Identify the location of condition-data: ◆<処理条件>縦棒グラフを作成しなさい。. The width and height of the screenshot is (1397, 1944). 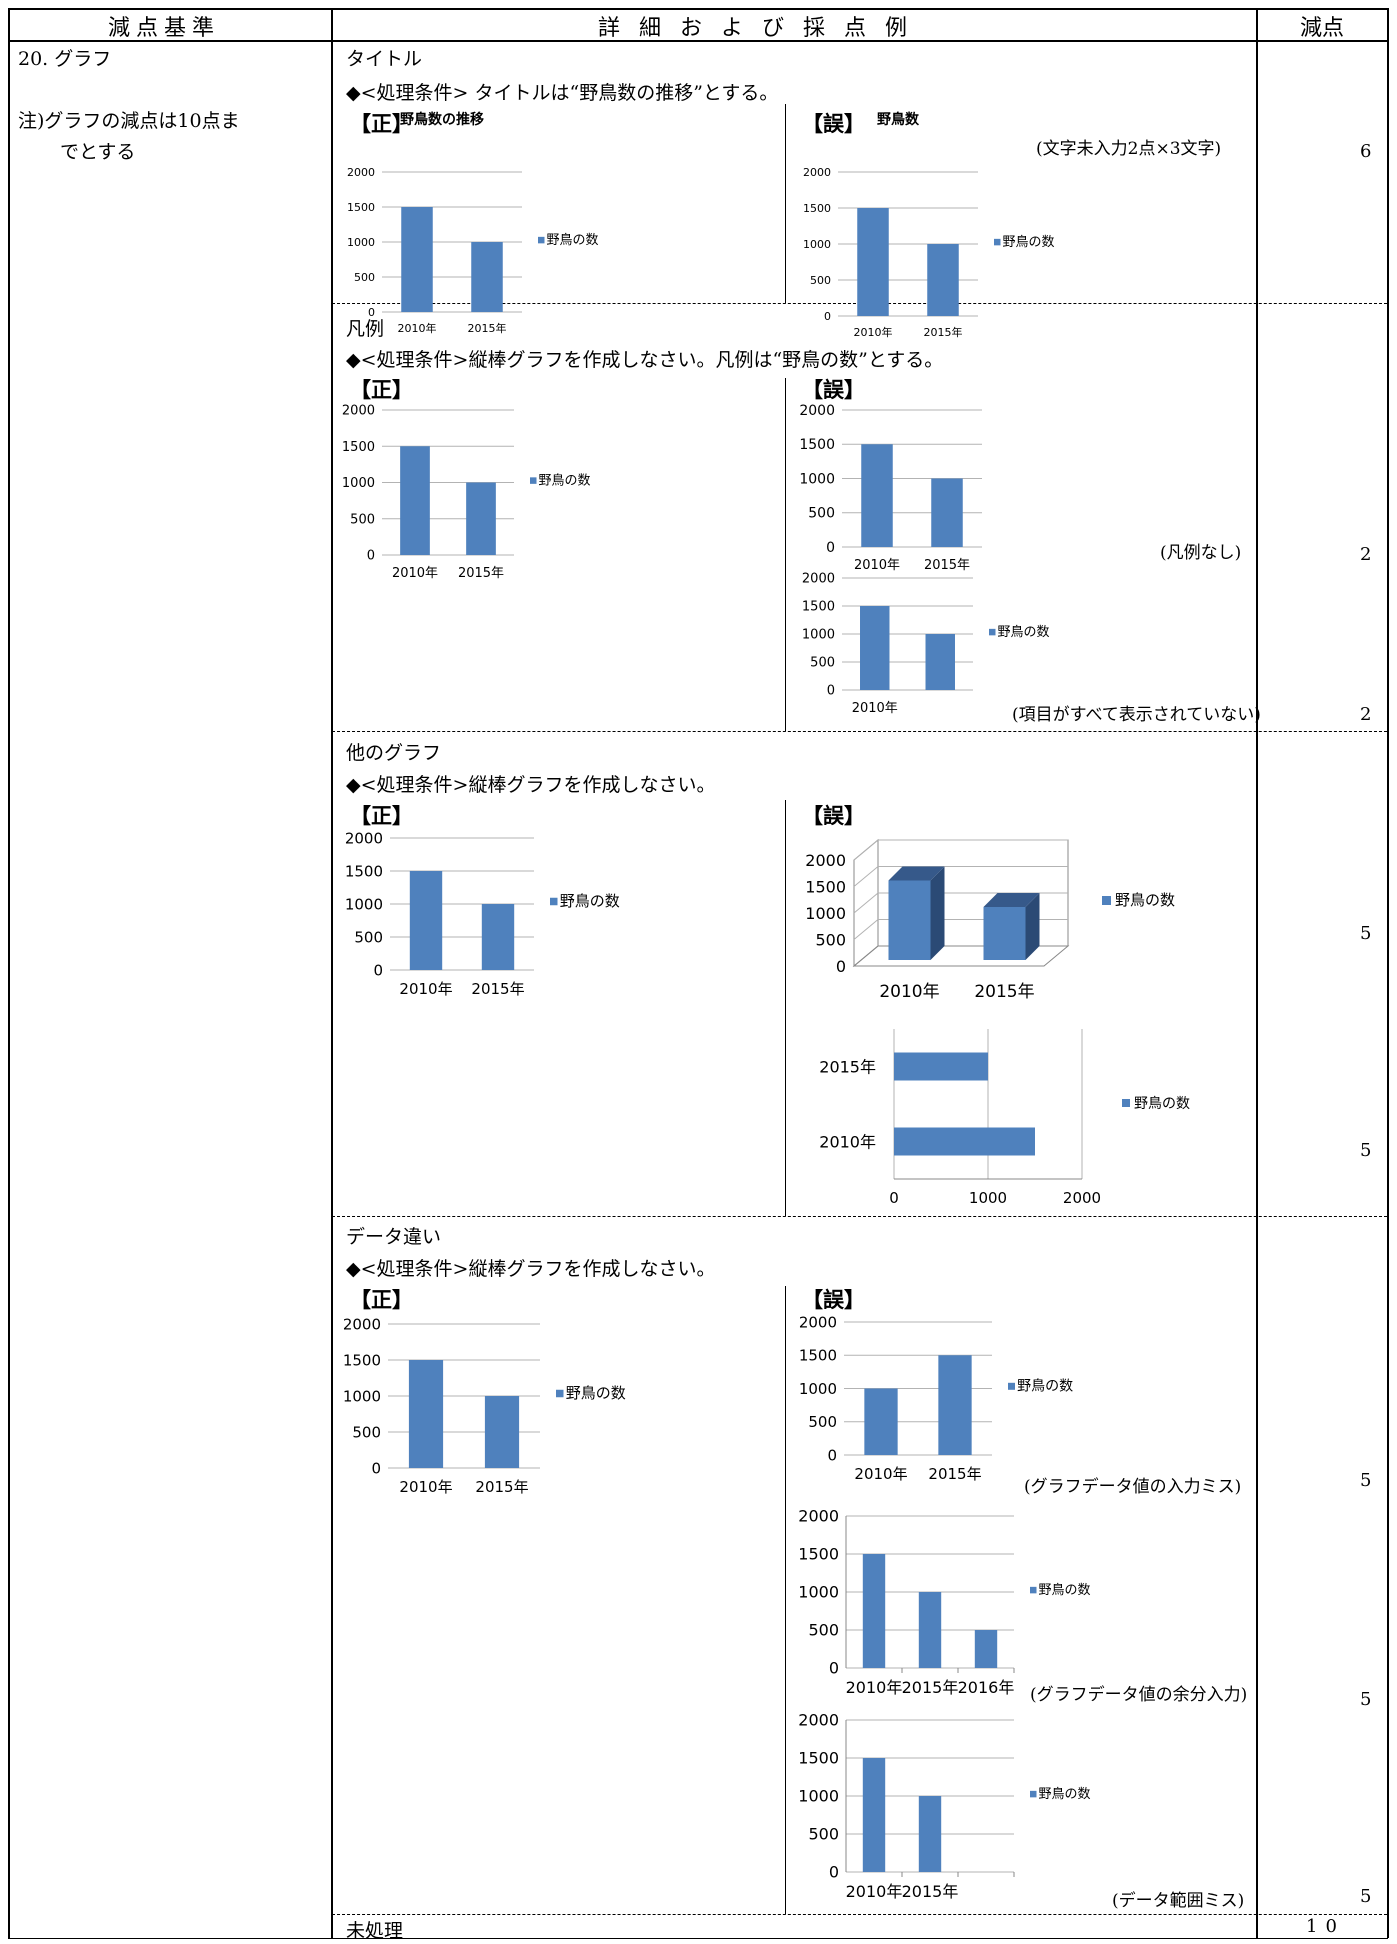
(531, 1269).